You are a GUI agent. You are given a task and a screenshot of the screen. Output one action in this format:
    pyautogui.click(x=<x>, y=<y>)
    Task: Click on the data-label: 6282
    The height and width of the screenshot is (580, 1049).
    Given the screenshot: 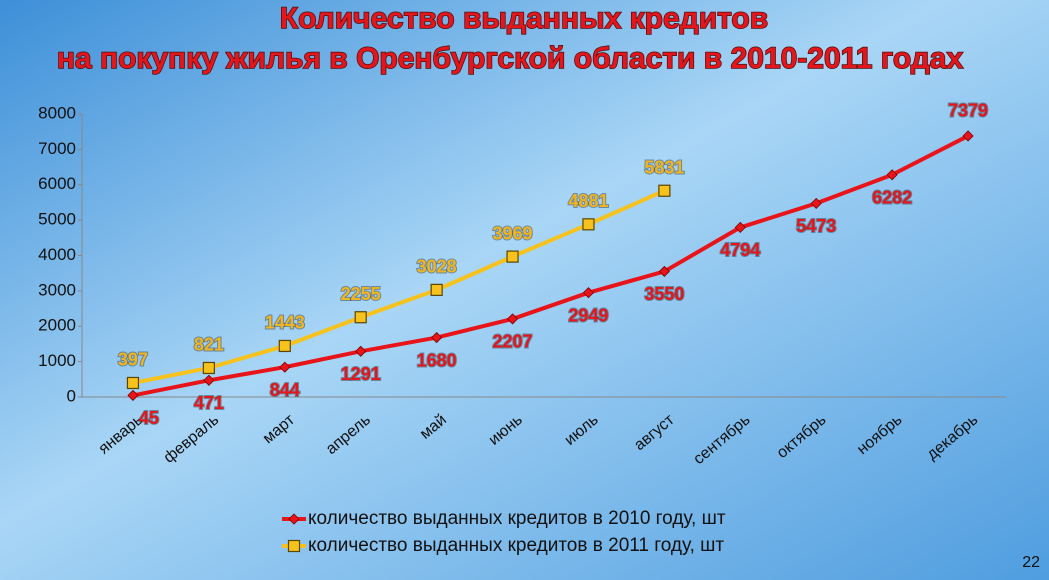 What is the action you would take?
    pyautogui.click(x=892, y=198)
    